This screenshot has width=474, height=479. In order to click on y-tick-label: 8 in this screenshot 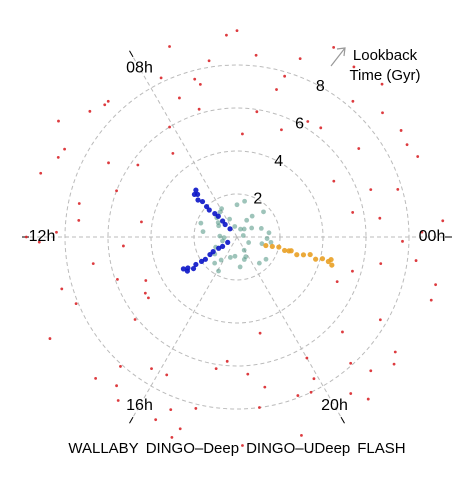, I will do `click(320, 86)`.